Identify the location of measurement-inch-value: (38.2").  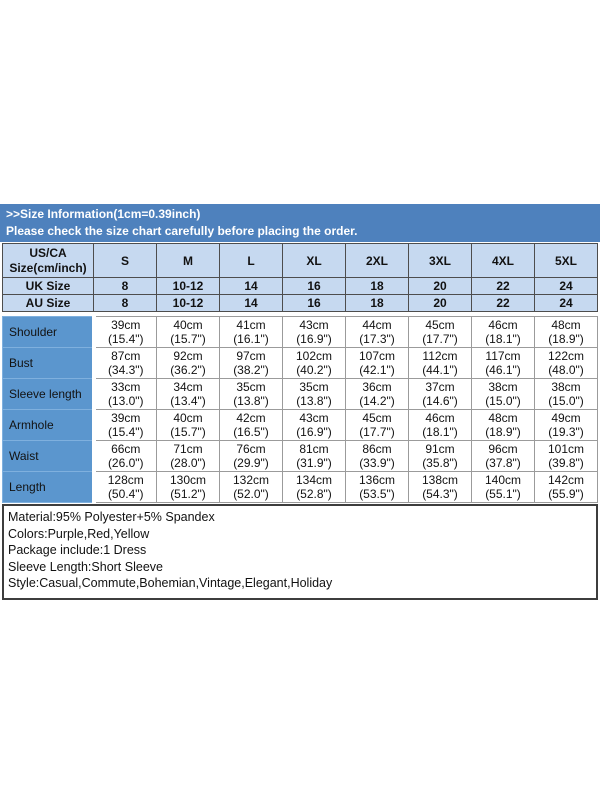
(251, 370).